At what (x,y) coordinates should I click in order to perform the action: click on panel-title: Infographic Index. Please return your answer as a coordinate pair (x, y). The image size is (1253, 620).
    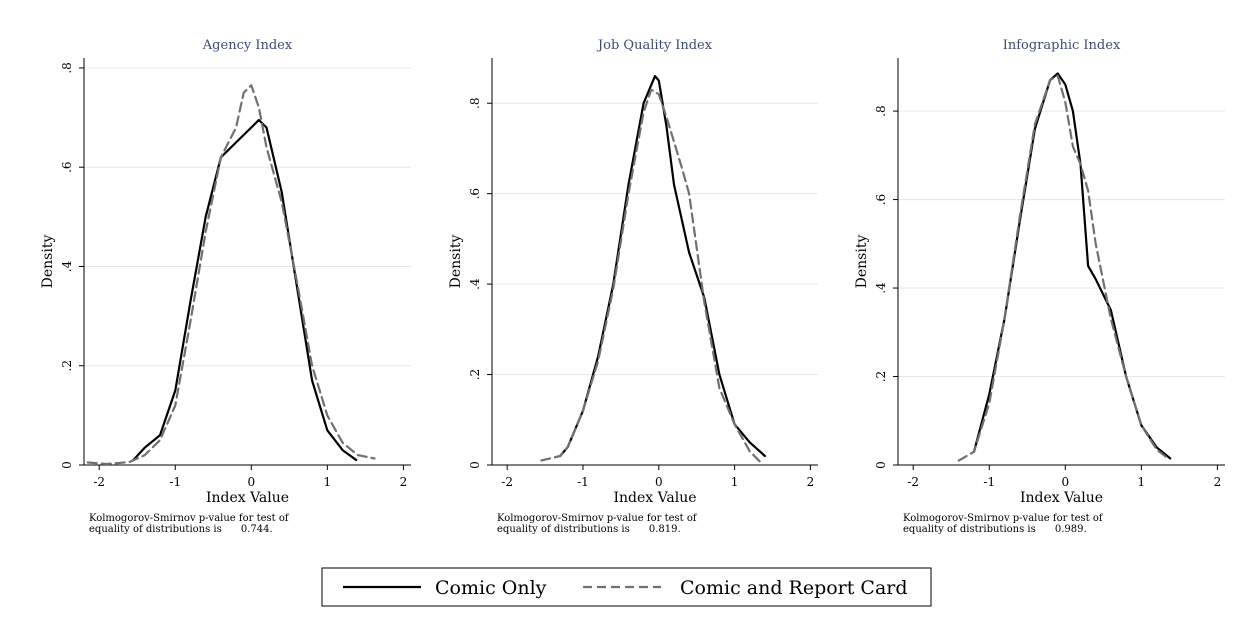
    Looking at the image, I should click on (1062, 45).